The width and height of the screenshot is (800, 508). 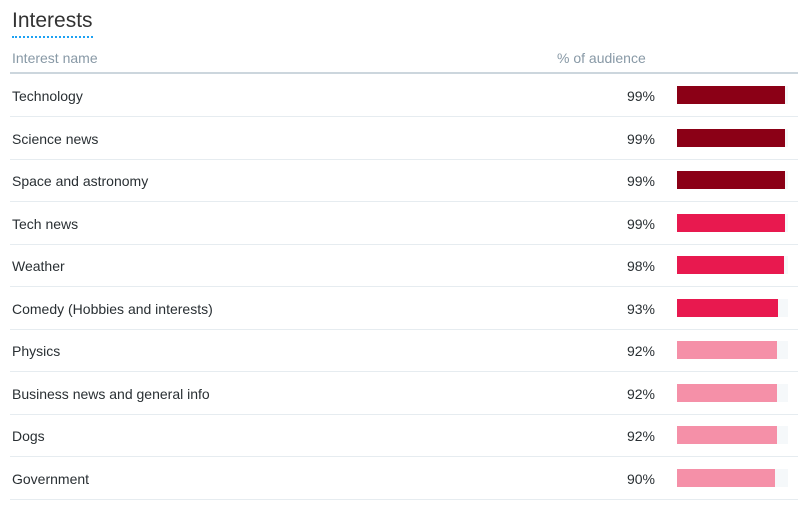 What do you see at coordinates (404, 350) in the screenshot?
I see `table-row: Physics 92%` at bounding box center [404, 350].